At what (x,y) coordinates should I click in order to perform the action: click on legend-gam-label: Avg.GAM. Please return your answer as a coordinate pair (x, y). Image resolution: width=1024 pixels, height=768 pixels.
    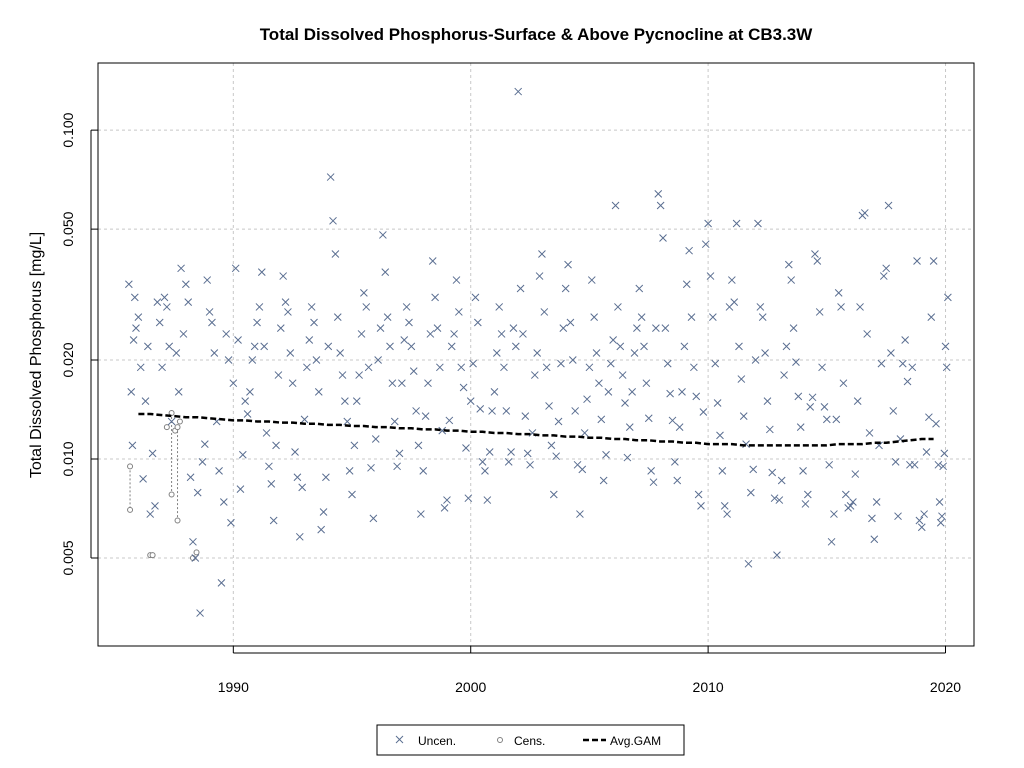
    Looking at the image, I should click on (635, 741).